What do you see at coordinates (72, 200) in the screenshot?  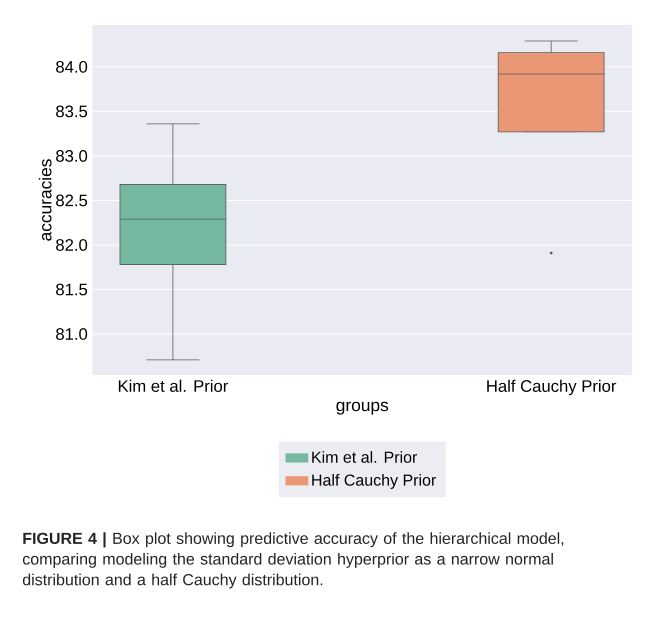 I see `y-tick-label: 82.5` at bounding box center [72, 200].